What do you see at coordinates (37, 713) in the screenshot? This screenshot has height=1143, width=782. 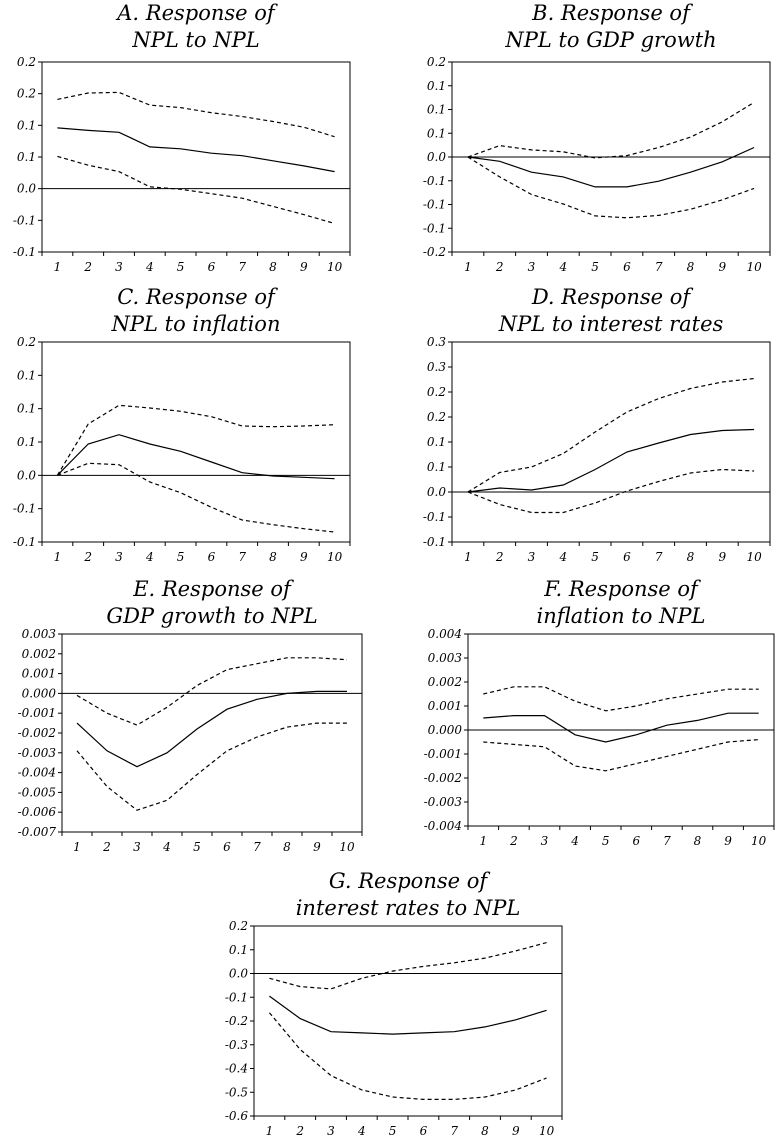 I see `y-tick-label: -0.001` at bounding box center [37, 713].